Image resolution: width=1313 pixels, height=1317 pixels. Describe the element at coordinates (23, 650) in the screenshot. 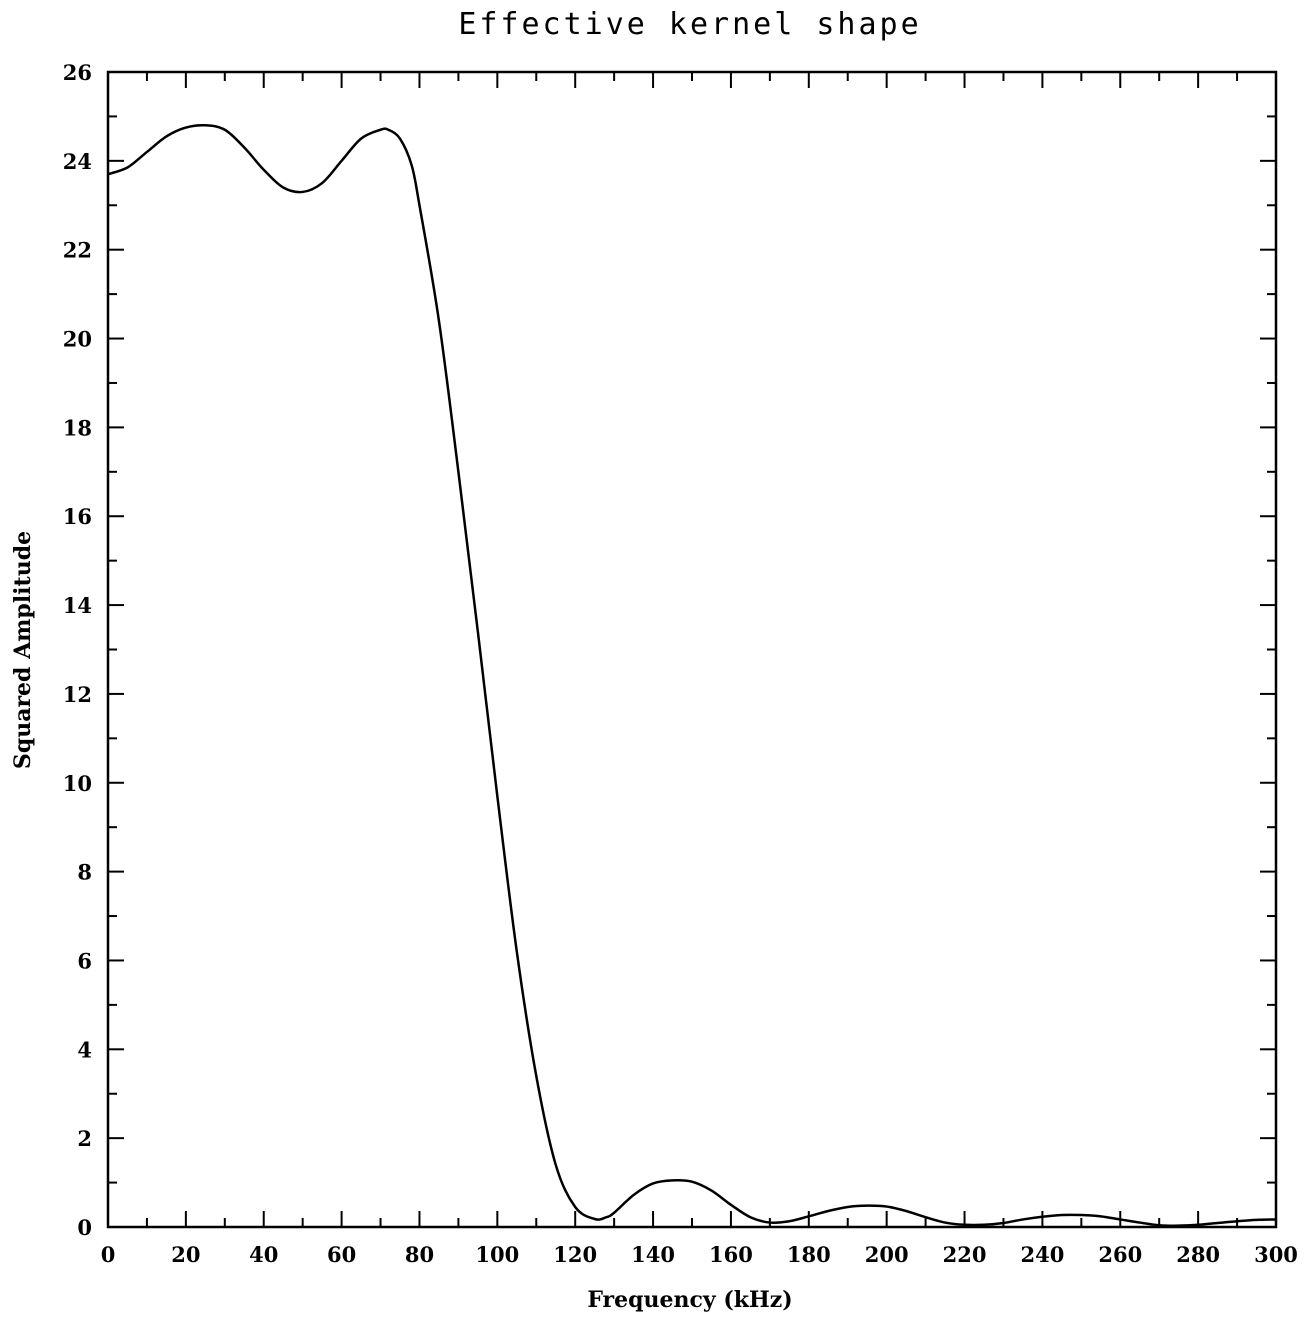

I see `y-axis-label: Squared Amplitude` at that location.